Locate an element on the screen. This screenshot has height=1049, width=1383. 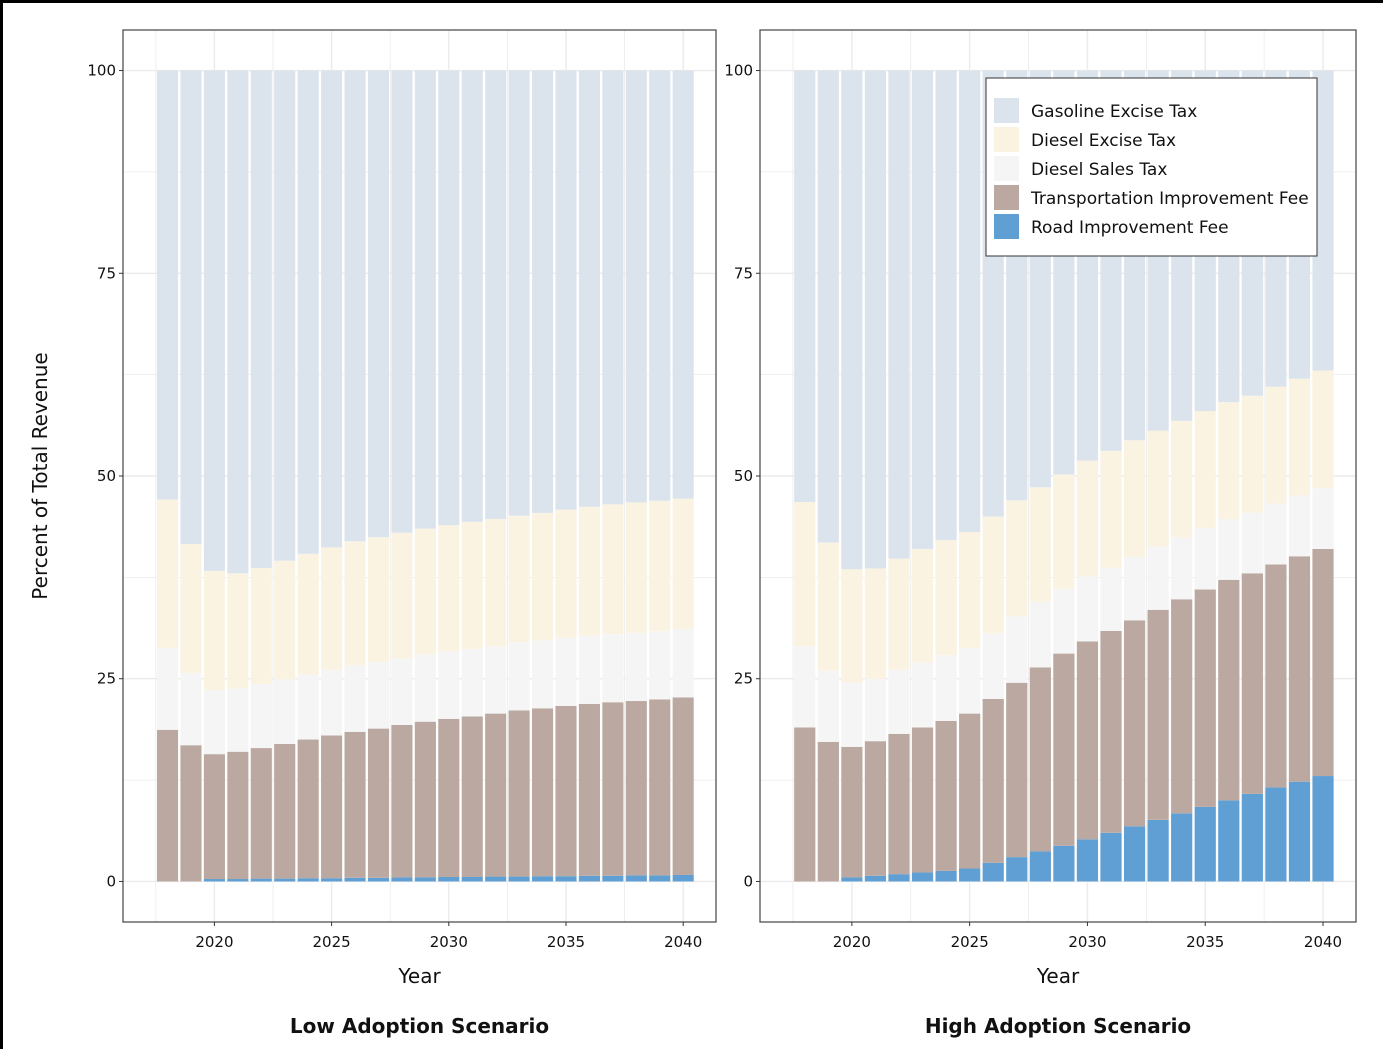
bar-diesel-sales-tax-2028 is located at coordinates (1040, 634).